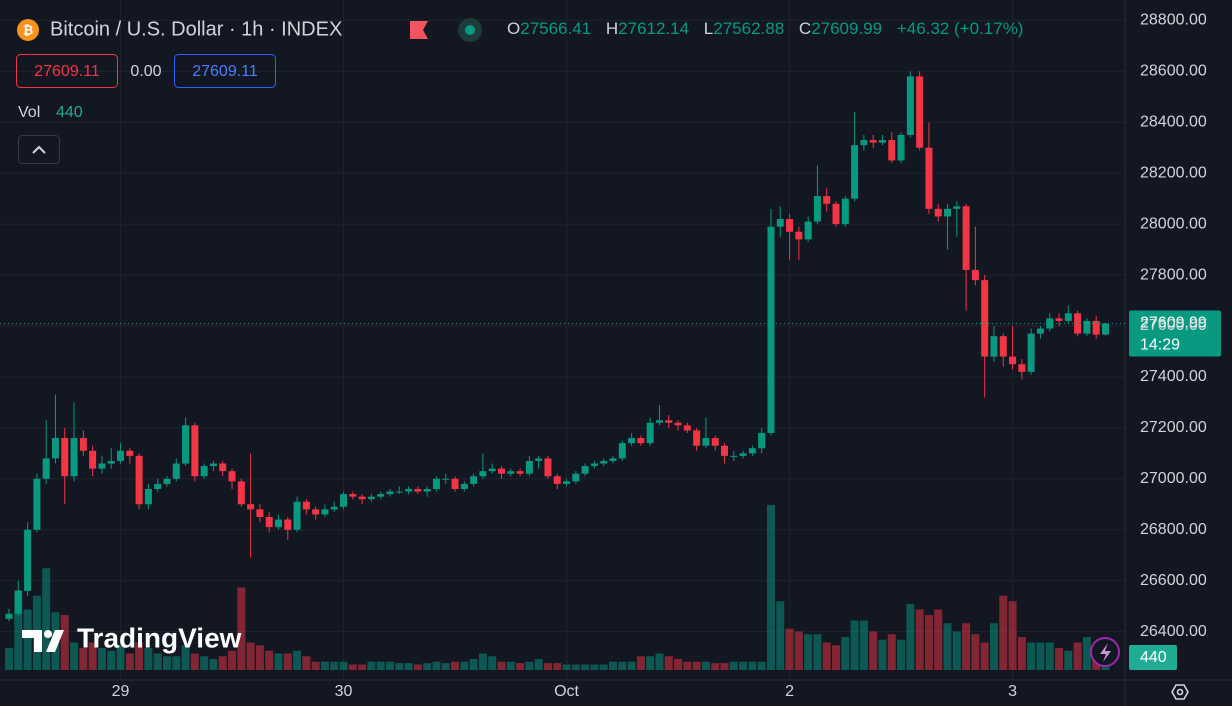  I want to click on caret-icon, so click(39, 149).